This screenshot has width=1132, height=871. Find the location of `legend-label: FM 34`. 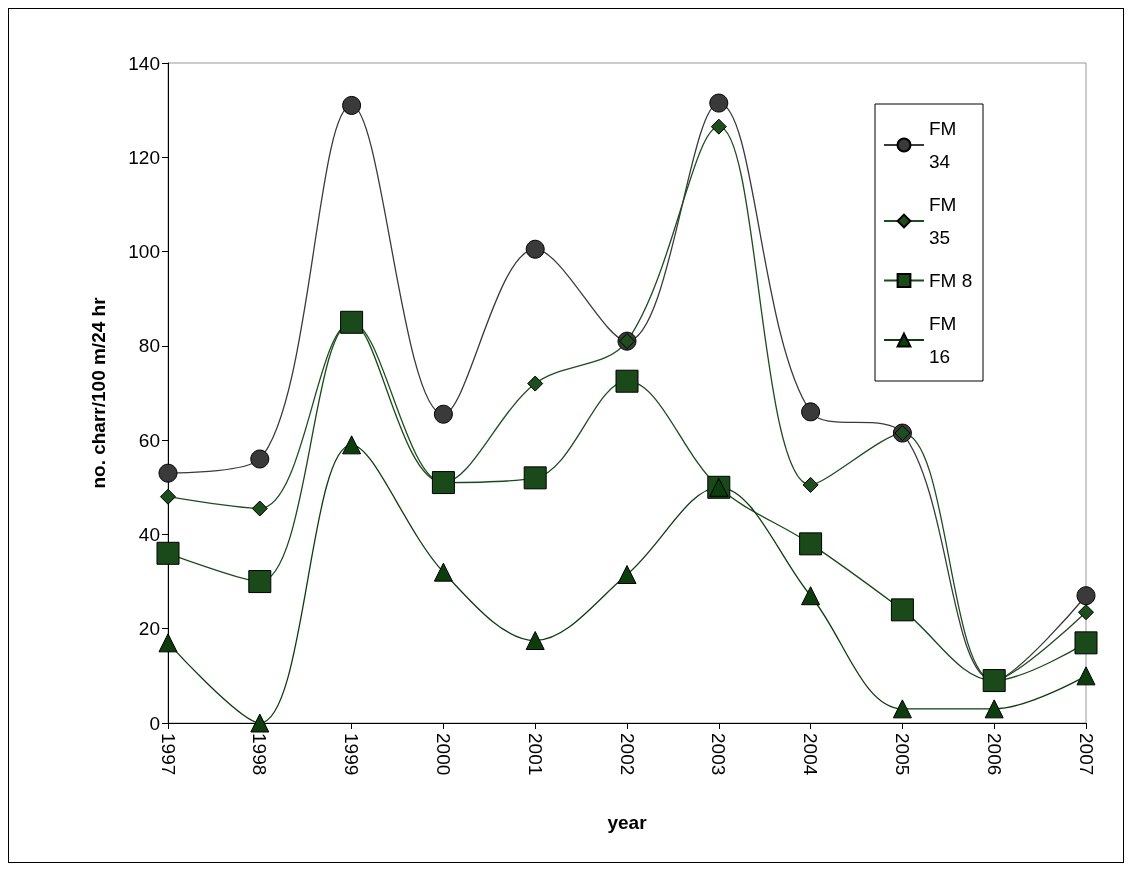

legend-label: FM 34 is located at coordinates (945, 145).